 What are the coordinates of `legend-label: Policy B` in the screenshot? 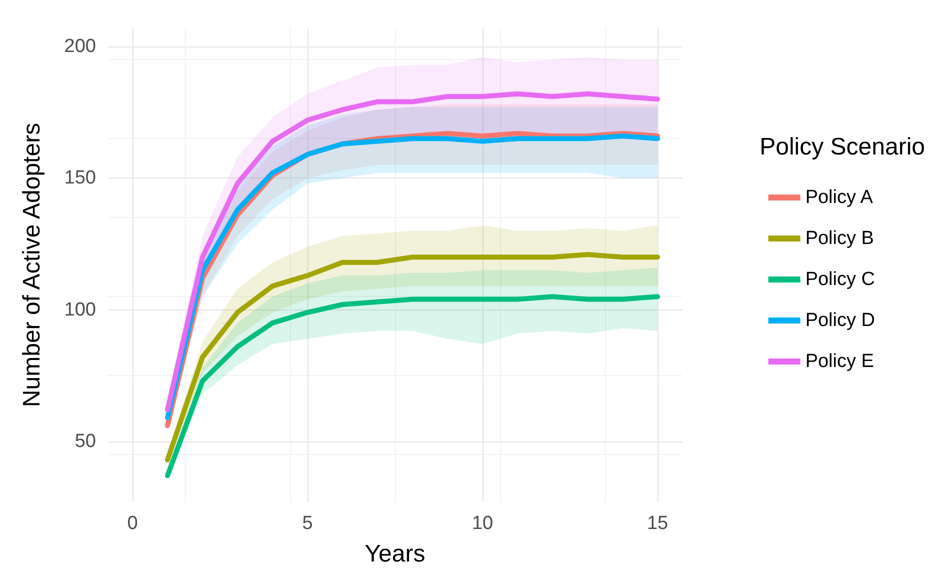 It's located at (839, 238).